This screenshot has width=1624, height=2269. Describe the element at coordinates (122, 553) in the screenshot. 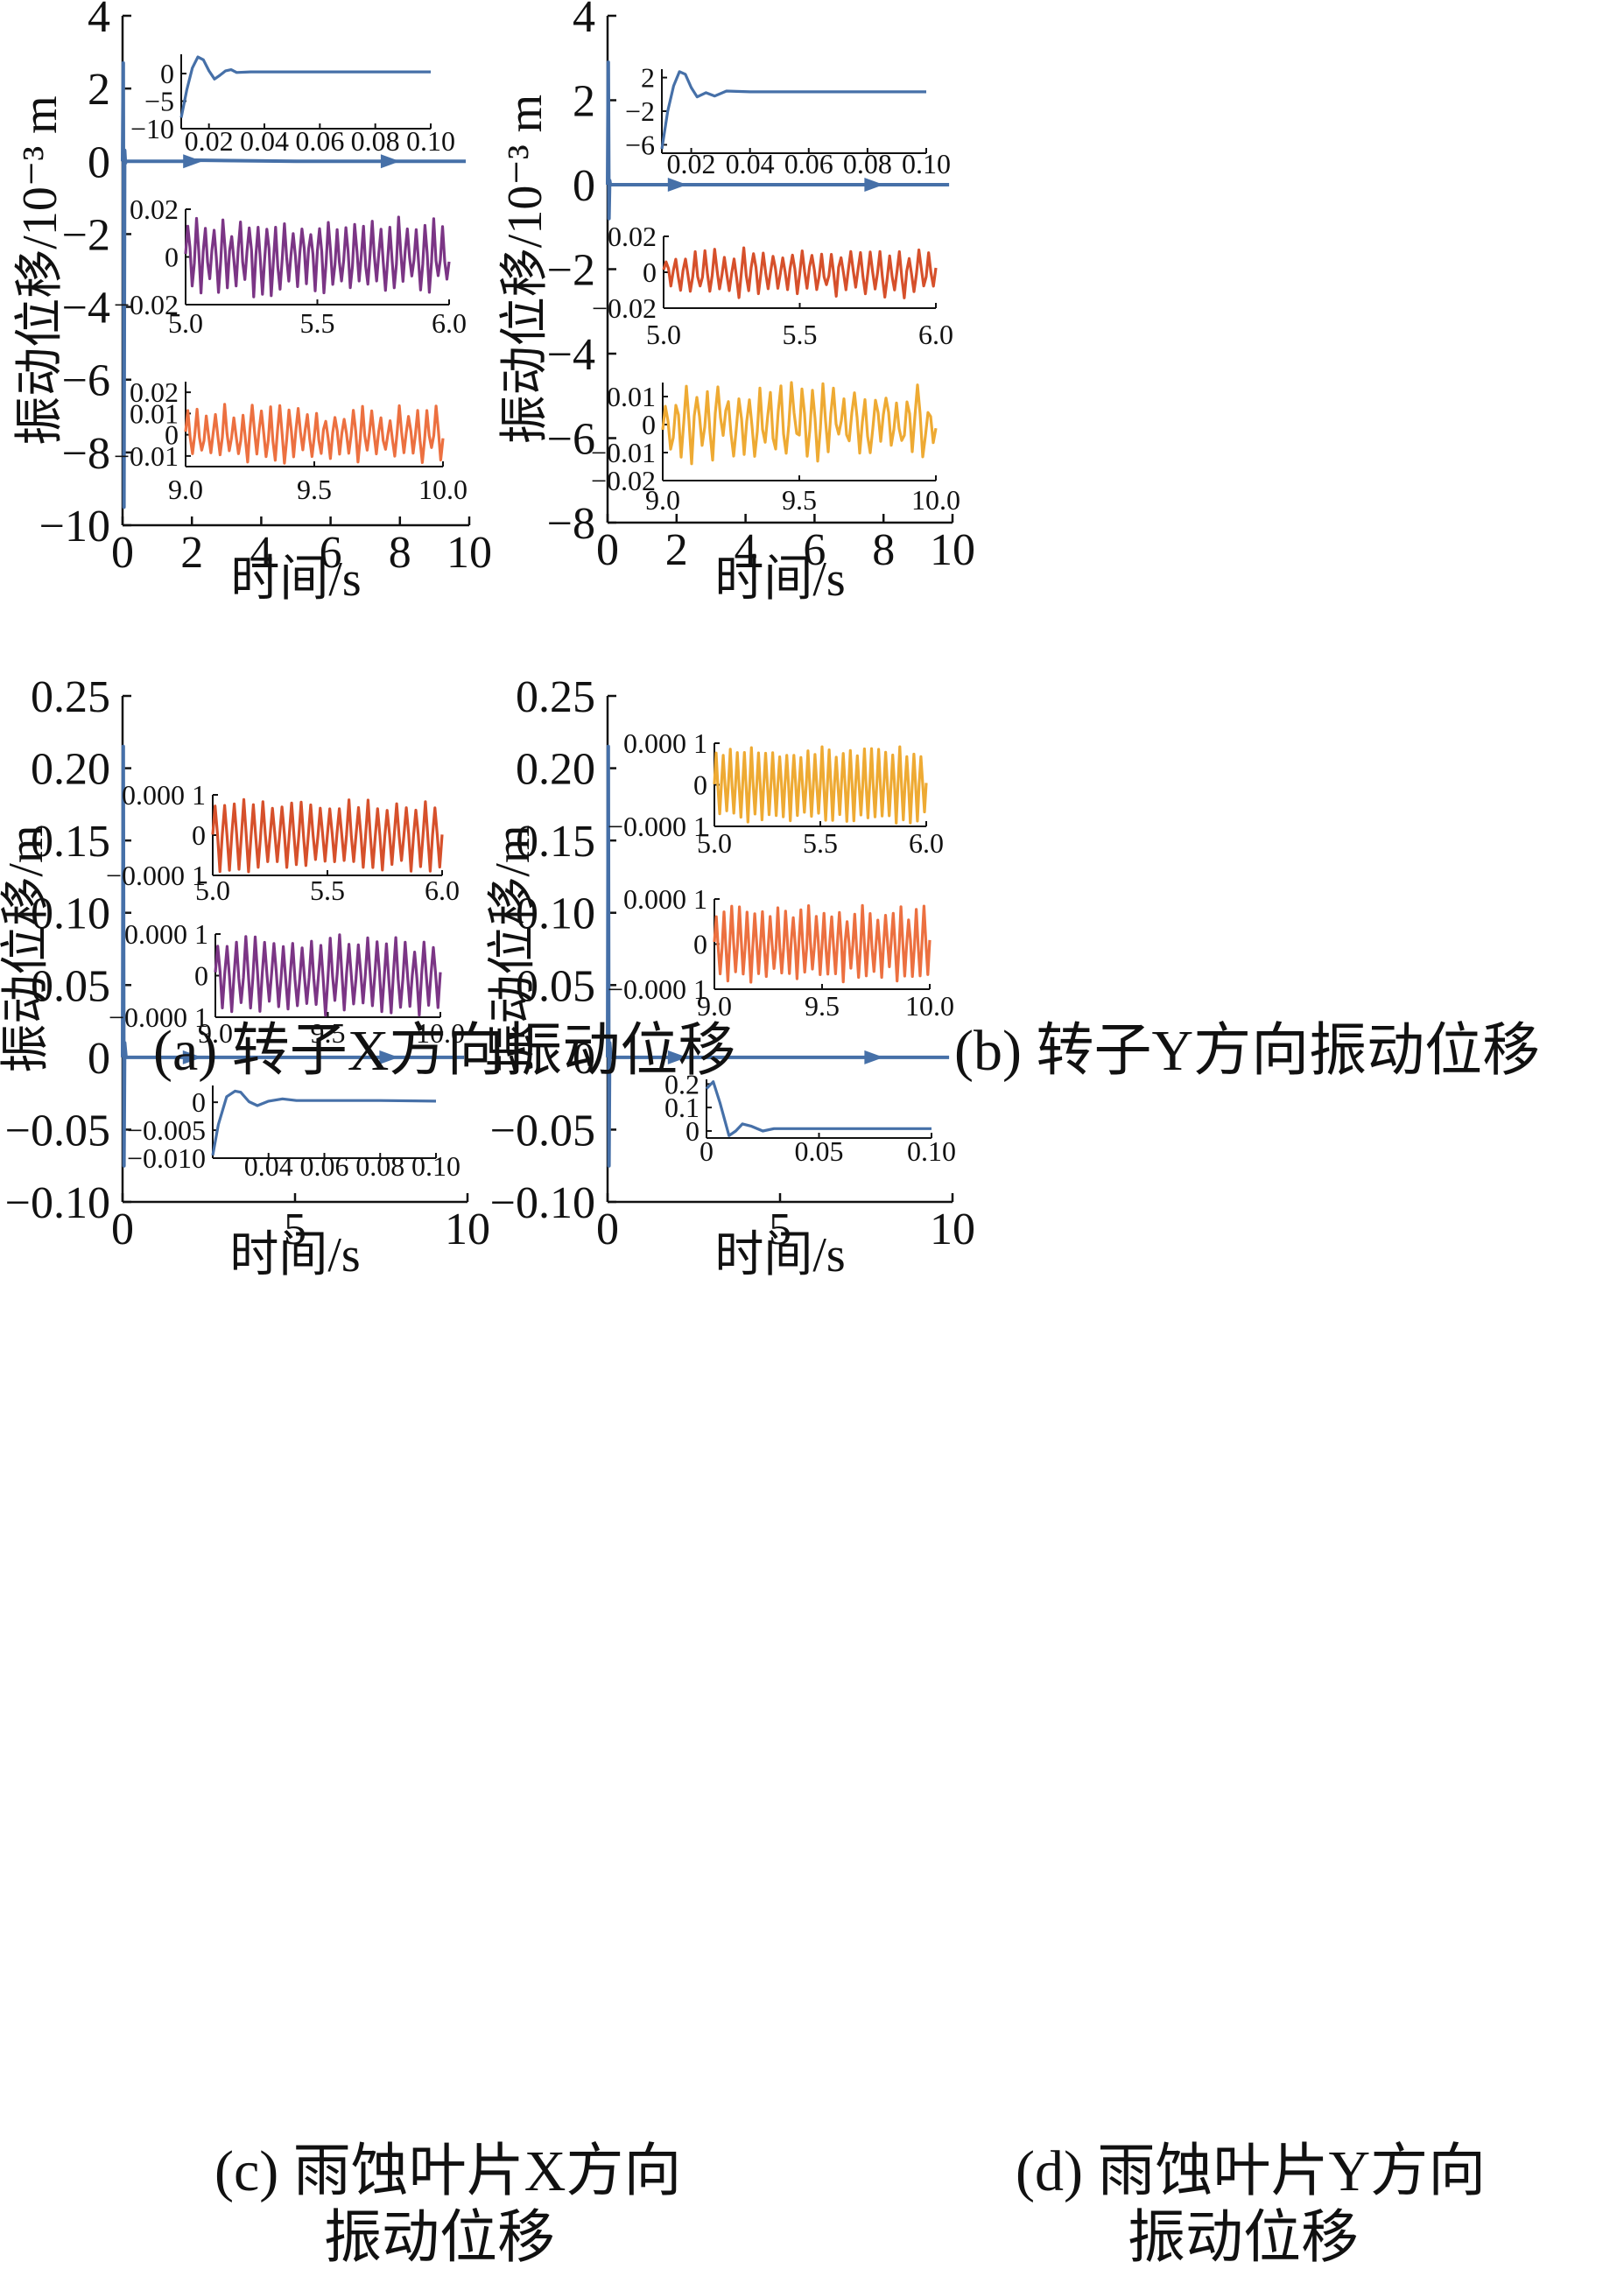

I see `panel-a-xtick-label: 0` at that location.